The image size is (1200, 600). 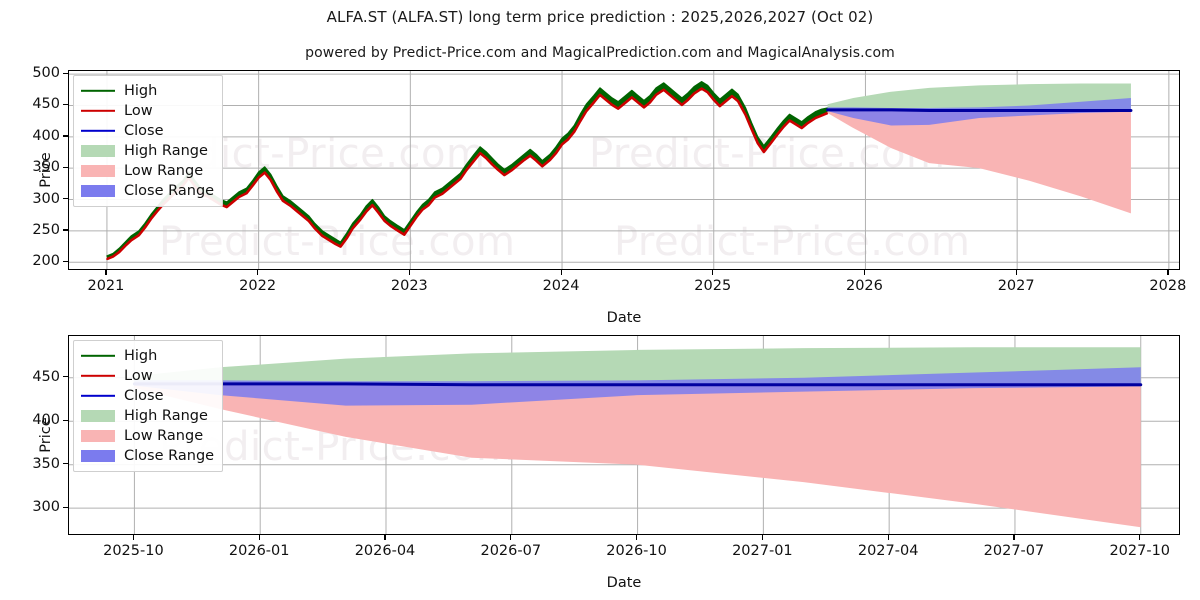 I want to click on y-tick-label: 500, so click(x=46, y=73).